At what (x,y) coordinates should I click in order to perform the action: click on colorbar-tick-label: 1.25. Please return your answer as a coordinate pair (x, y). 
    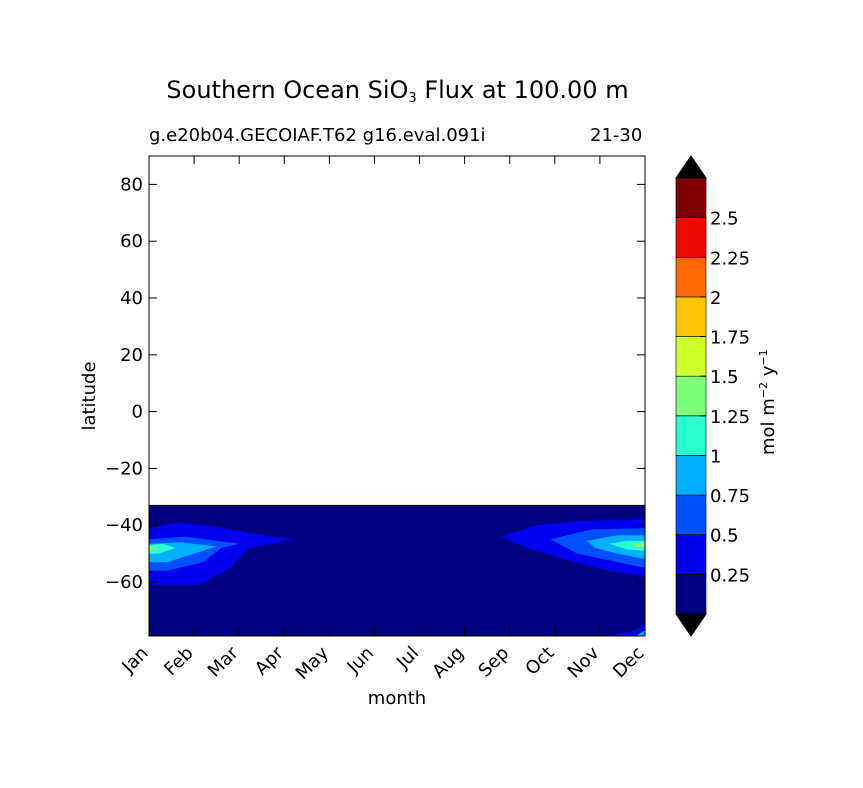
    Looking at the image, I should click on (730, 417).